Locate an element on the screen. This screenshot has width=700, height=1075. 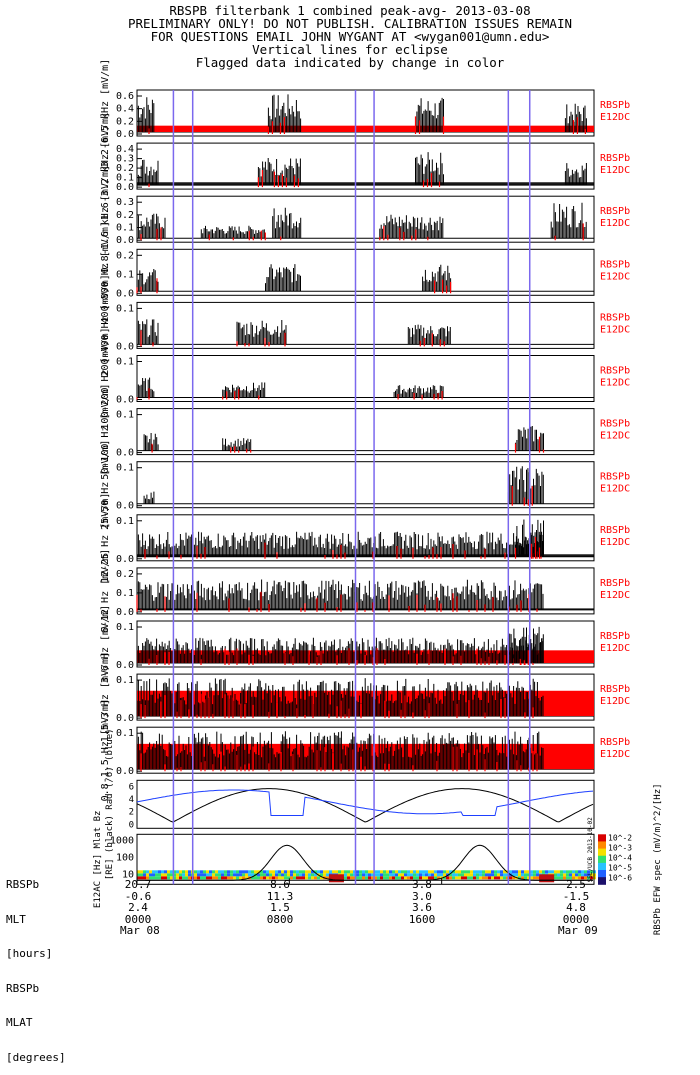
ylabel-0.8-1.5: 0.8-1.5 Hz [mV/m] is located at coordinates (105, 750).